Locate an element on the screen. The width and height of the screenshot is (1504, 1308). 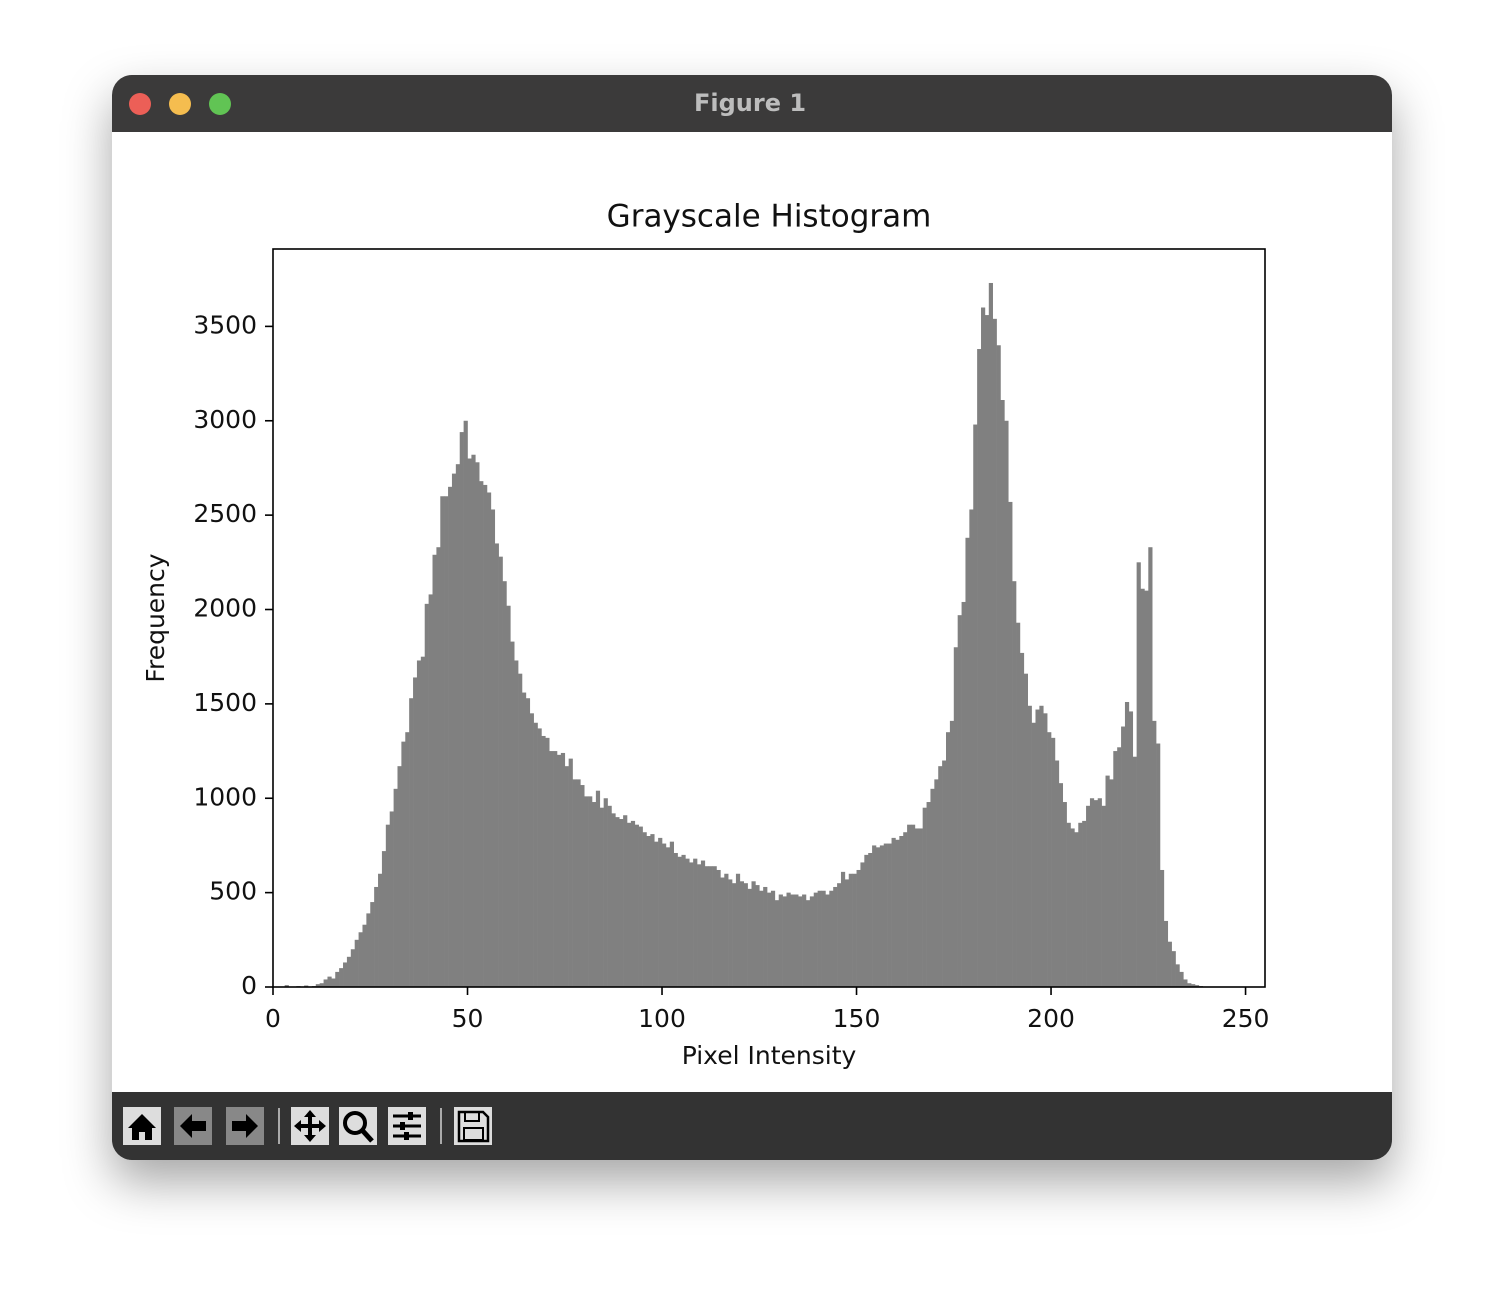
window-title: Figure 1 is located at coordinates (750, 103).